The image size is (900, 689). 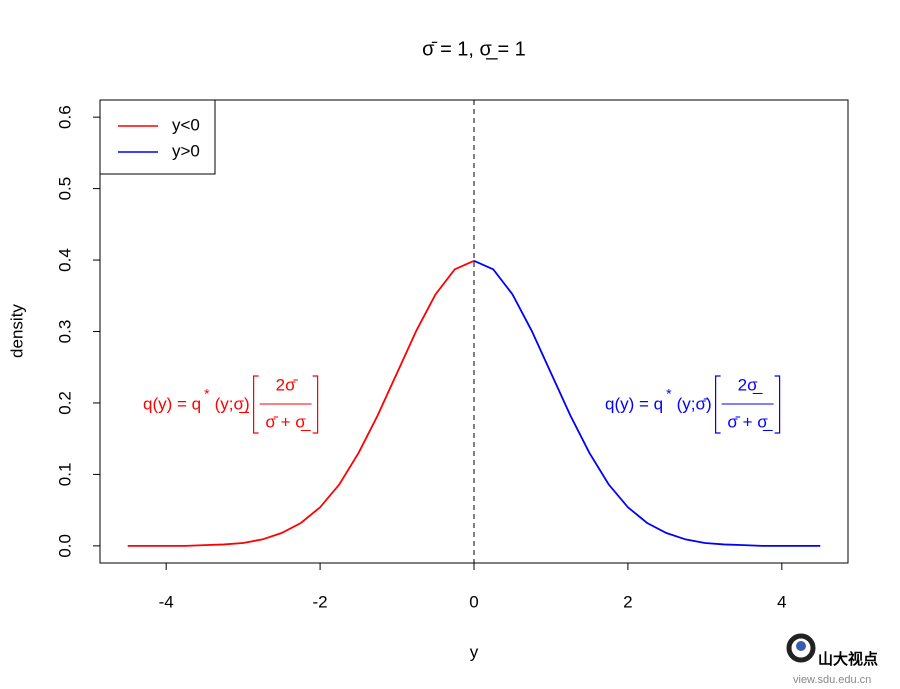 What do you see at coordinates (750, 384) in the screenshot?
I see `annotation-numerator: 2σ̲` at bounding box center [750, 384].